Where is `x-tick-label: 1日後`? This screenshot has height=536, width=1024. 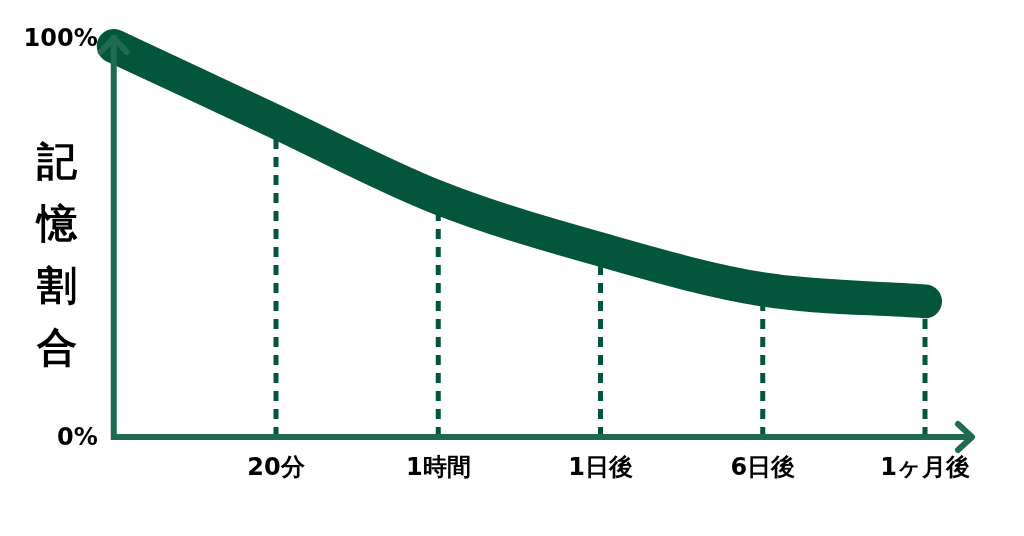 x-tick-label: 1日後 is located at coordinates (600, 467).